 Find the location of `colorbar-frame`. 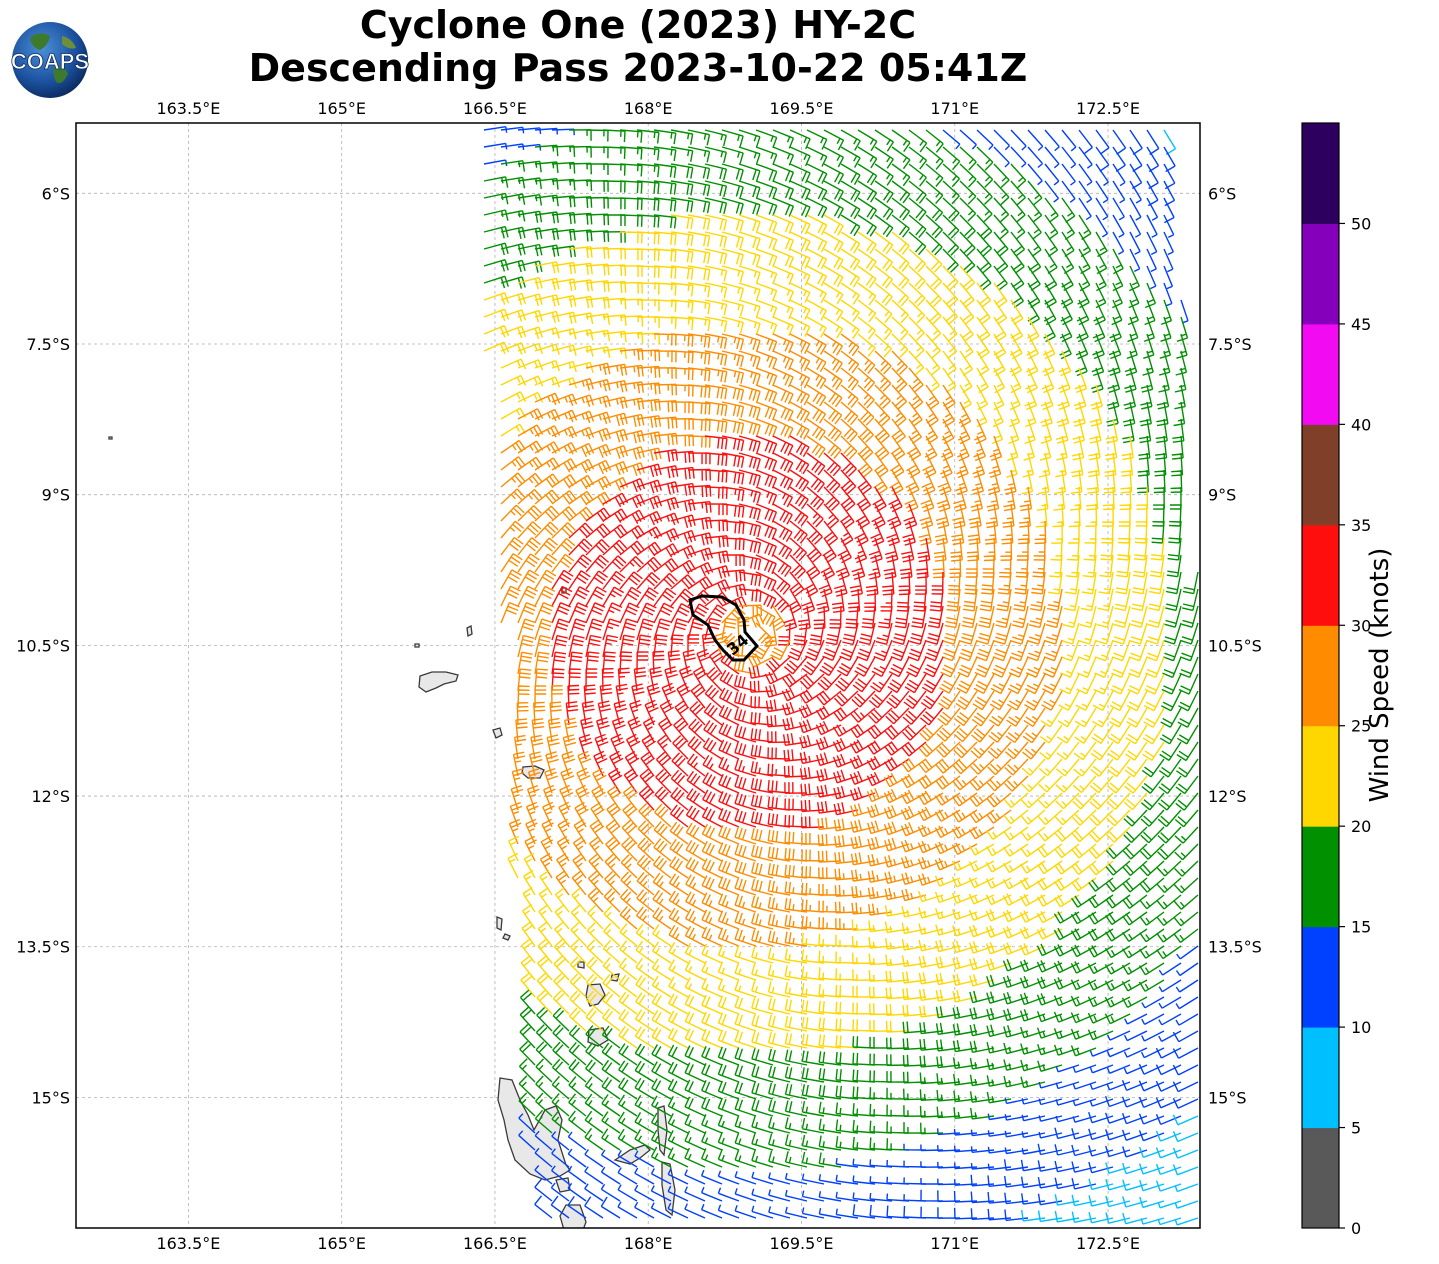

colorbar-frame is located at coordinates (1320, 675).